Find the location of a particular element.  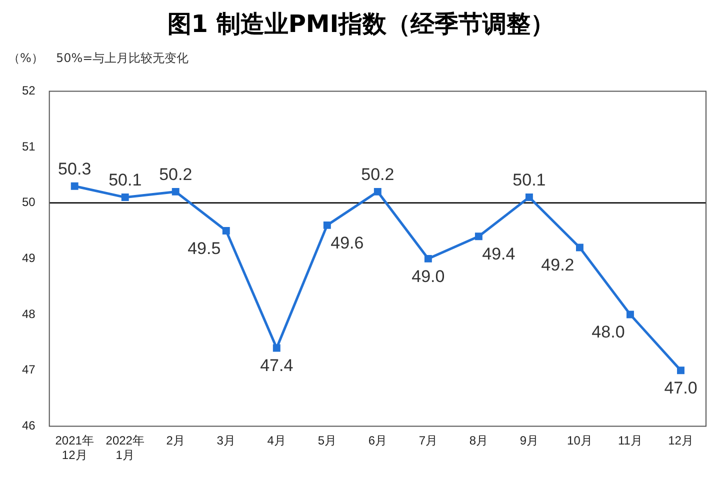

data-label: 49.5 is located at coordinates (204, 248).